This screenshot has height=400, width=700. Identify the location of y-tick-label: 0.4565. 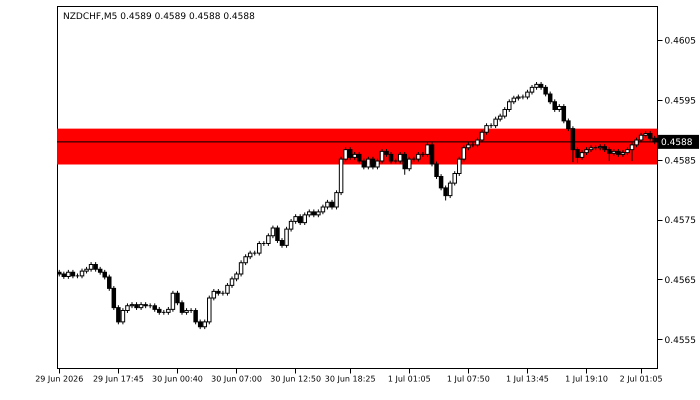
(680, 281).